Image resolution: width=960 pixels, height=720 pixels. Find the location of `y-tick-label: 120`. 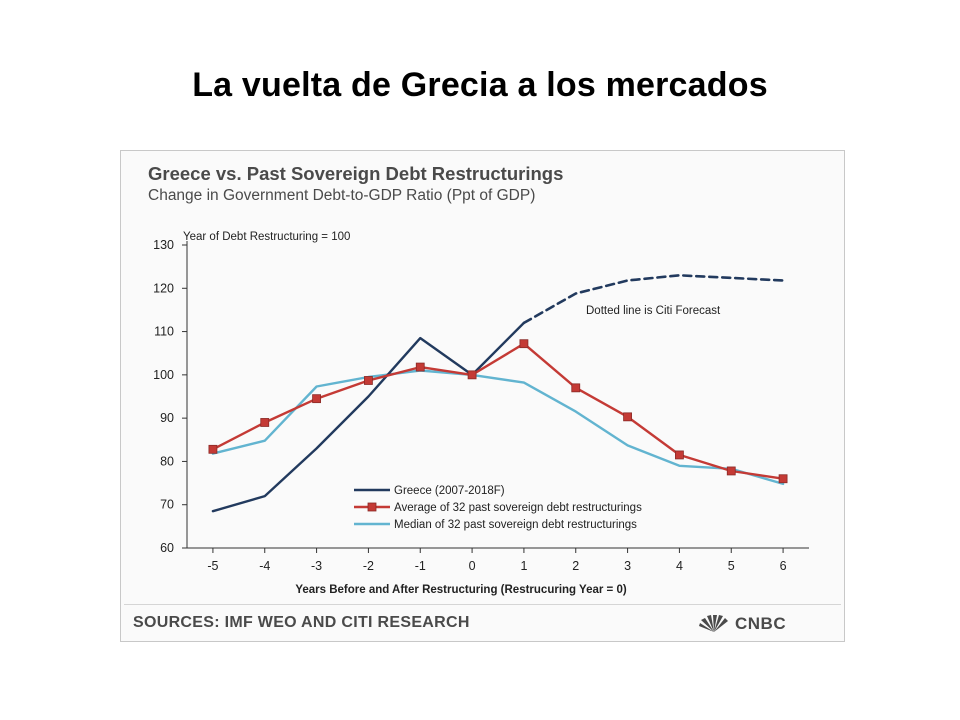

y-tick-label: 120 is located at coordinates (163, 288).